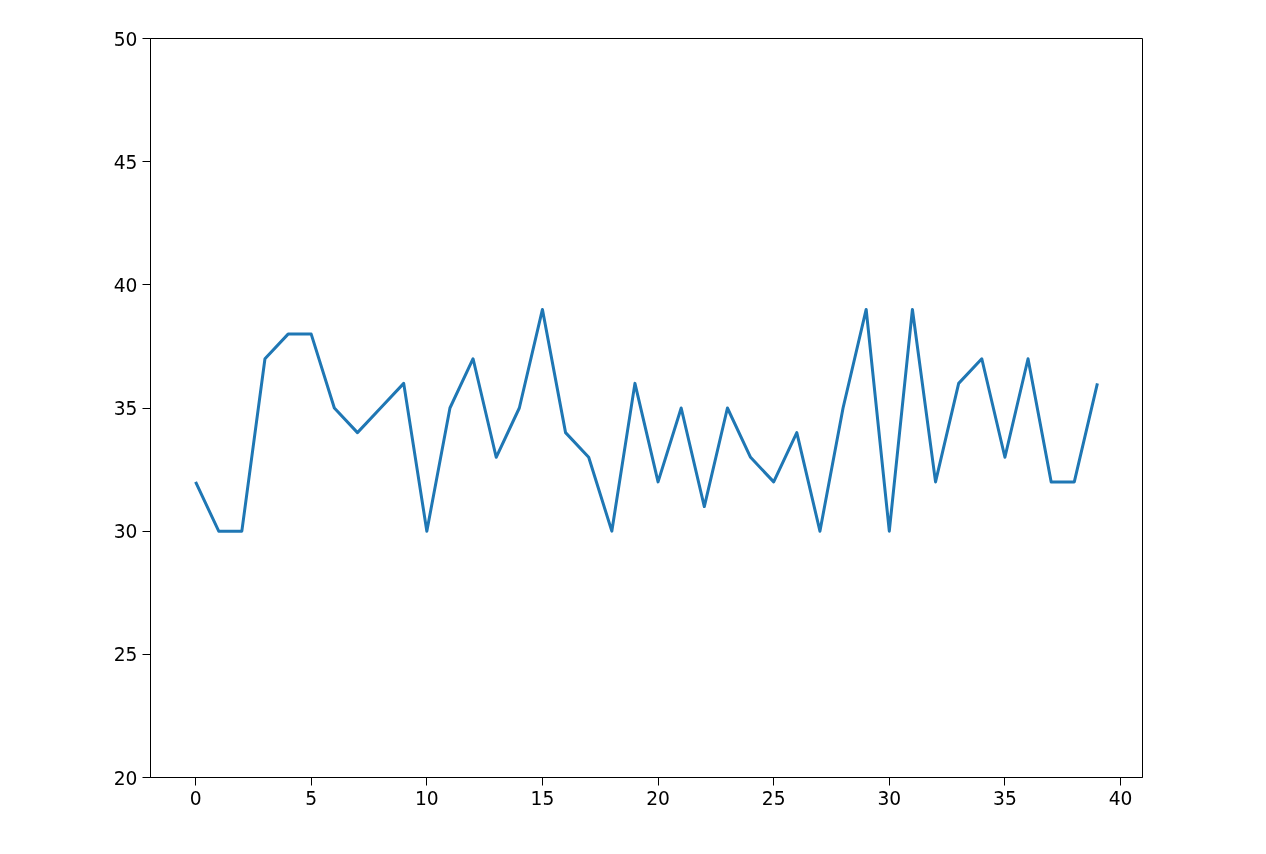 The width and height of the screenshot is (1266, 854). What do you see at coordinates (125, 162) in the screenshot?
I see `y-tick-label: 45` at bounding box center [125, 162].